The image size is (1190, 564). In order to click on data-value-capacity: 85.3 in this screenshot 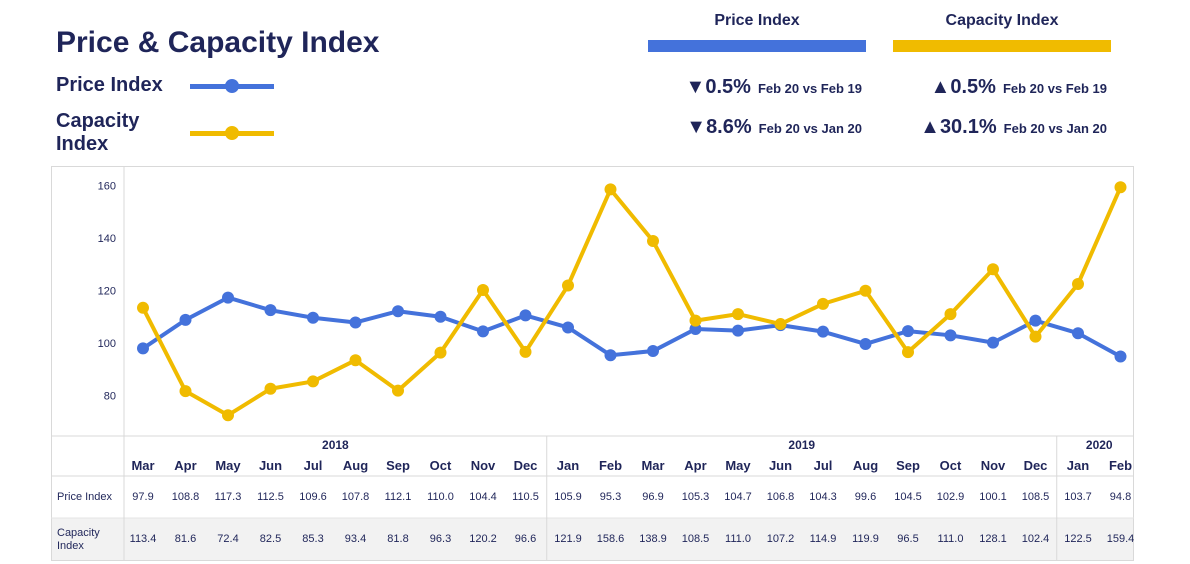, I will do `click(312, 539)`.